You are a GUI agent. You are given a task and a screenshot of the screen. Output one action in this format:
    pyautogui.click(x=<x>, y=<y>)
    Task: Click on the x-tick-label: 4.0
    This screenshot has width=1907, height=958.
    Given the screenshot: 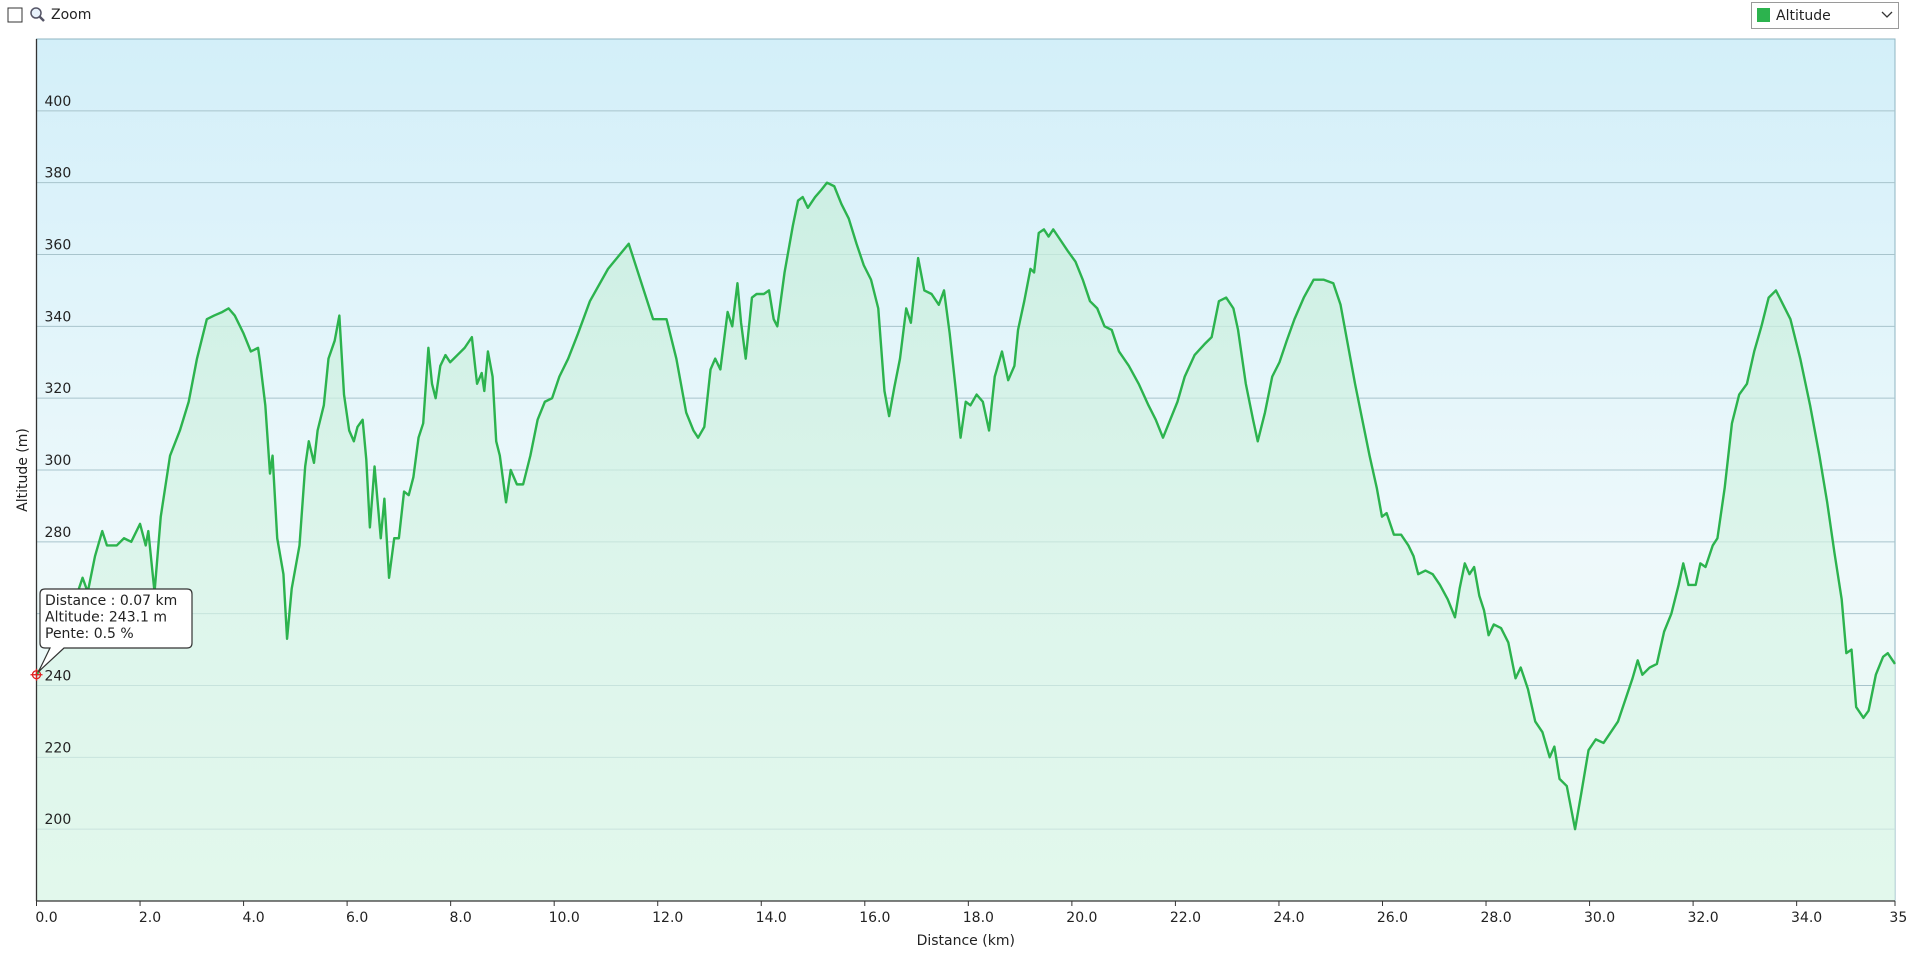 What is the action you would take?
    pyautogui.click(x=253, y=918)
    